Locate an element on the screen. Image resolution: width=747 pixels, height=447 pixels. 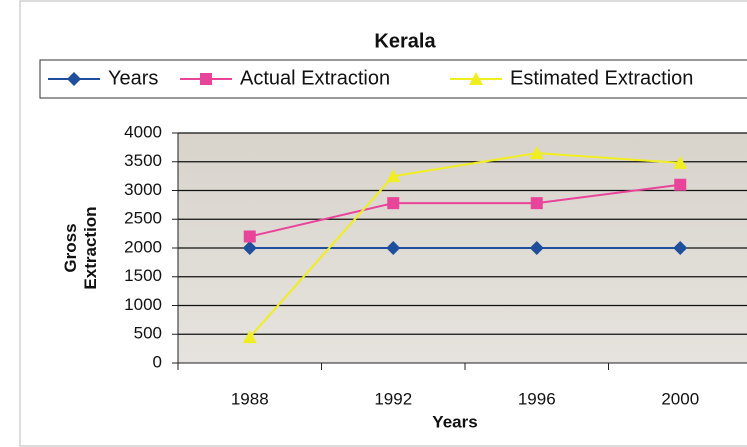
y-tick-label: 1500 is located at coordinates (143, 275).